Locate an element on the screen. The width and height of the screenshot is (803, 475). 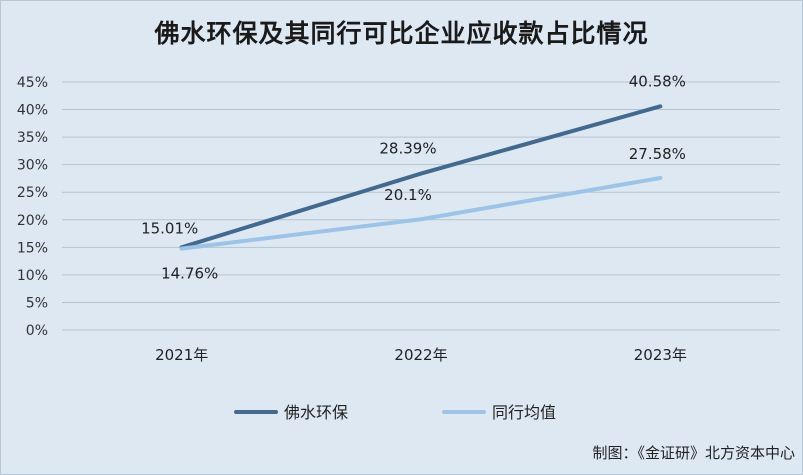
x-tick-label: 2022年 is located at coordinates (420, 355).